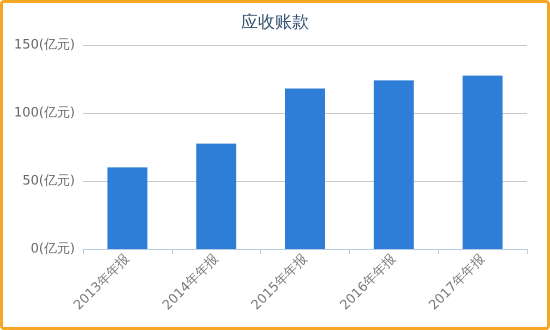  Describe the element at coordinates (52, 249) in the screenshot. I see `y-tick-label: 0(亿元)` at that location.